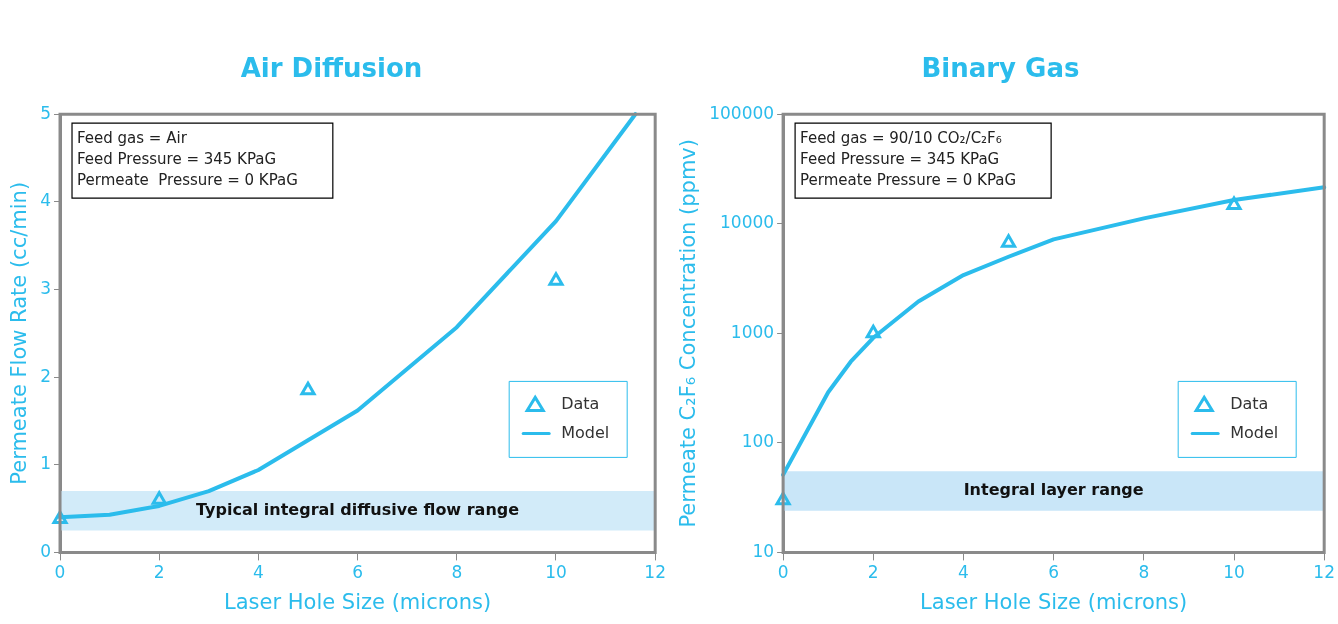 This screenshot has width=1338, height=624. I want to click on y-tick-label: 0, so click(46, 550).